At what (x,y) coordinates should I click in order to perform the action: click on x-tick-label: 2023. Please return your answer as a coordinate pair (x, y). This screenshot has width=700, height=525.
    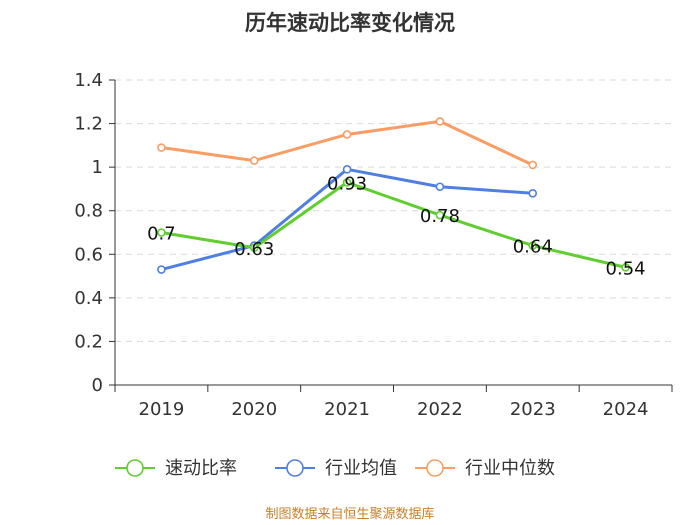
    Looking at the image, I should click on (533, 409).